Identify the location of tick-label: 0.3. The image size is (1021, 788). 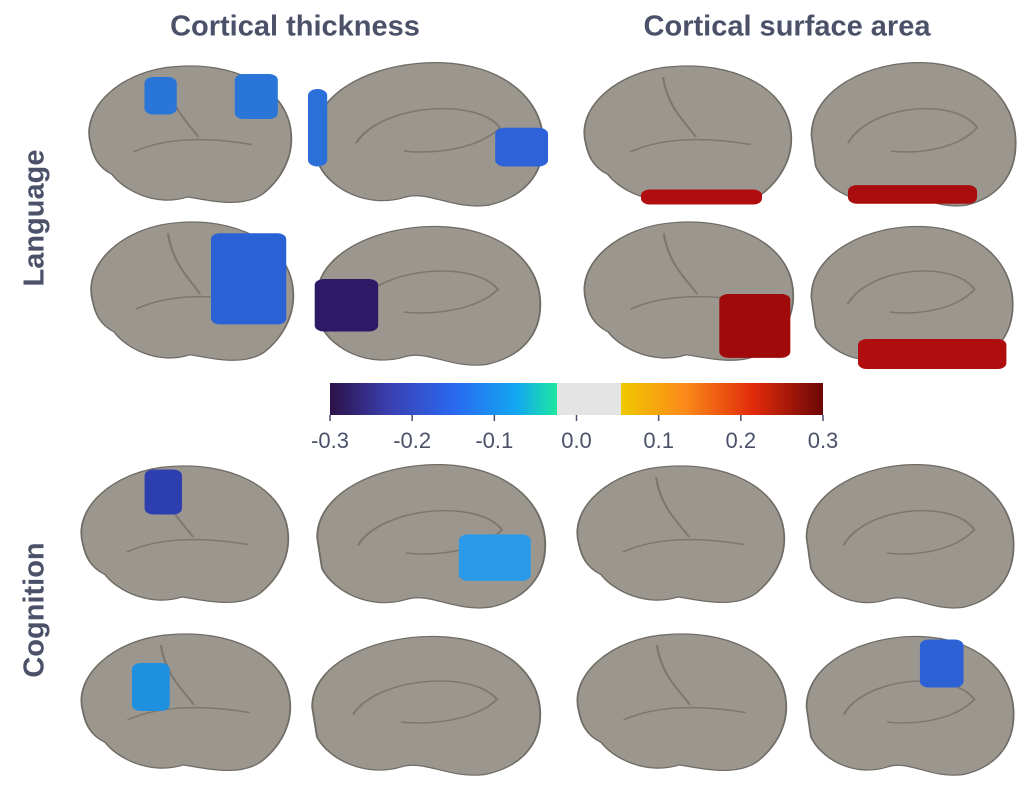
(823, 440).